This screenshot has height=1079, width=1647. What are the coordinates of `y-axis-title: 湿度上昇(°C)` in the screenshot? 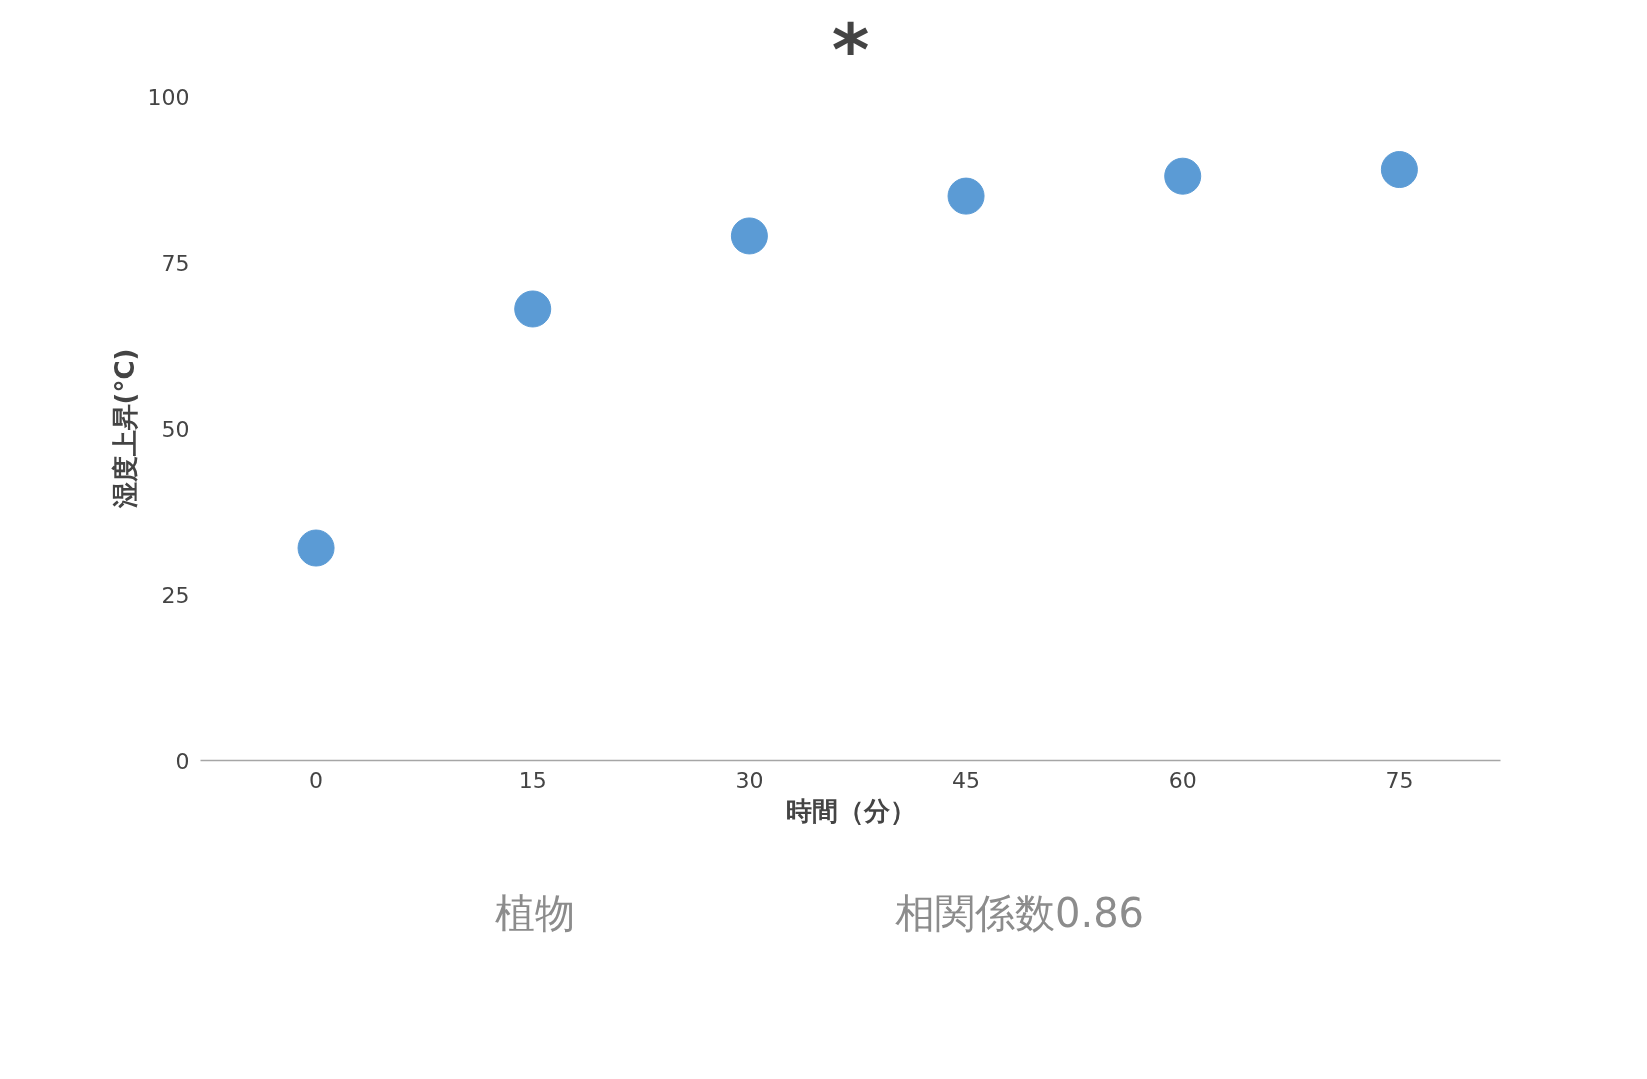 It's located at (124, 429).